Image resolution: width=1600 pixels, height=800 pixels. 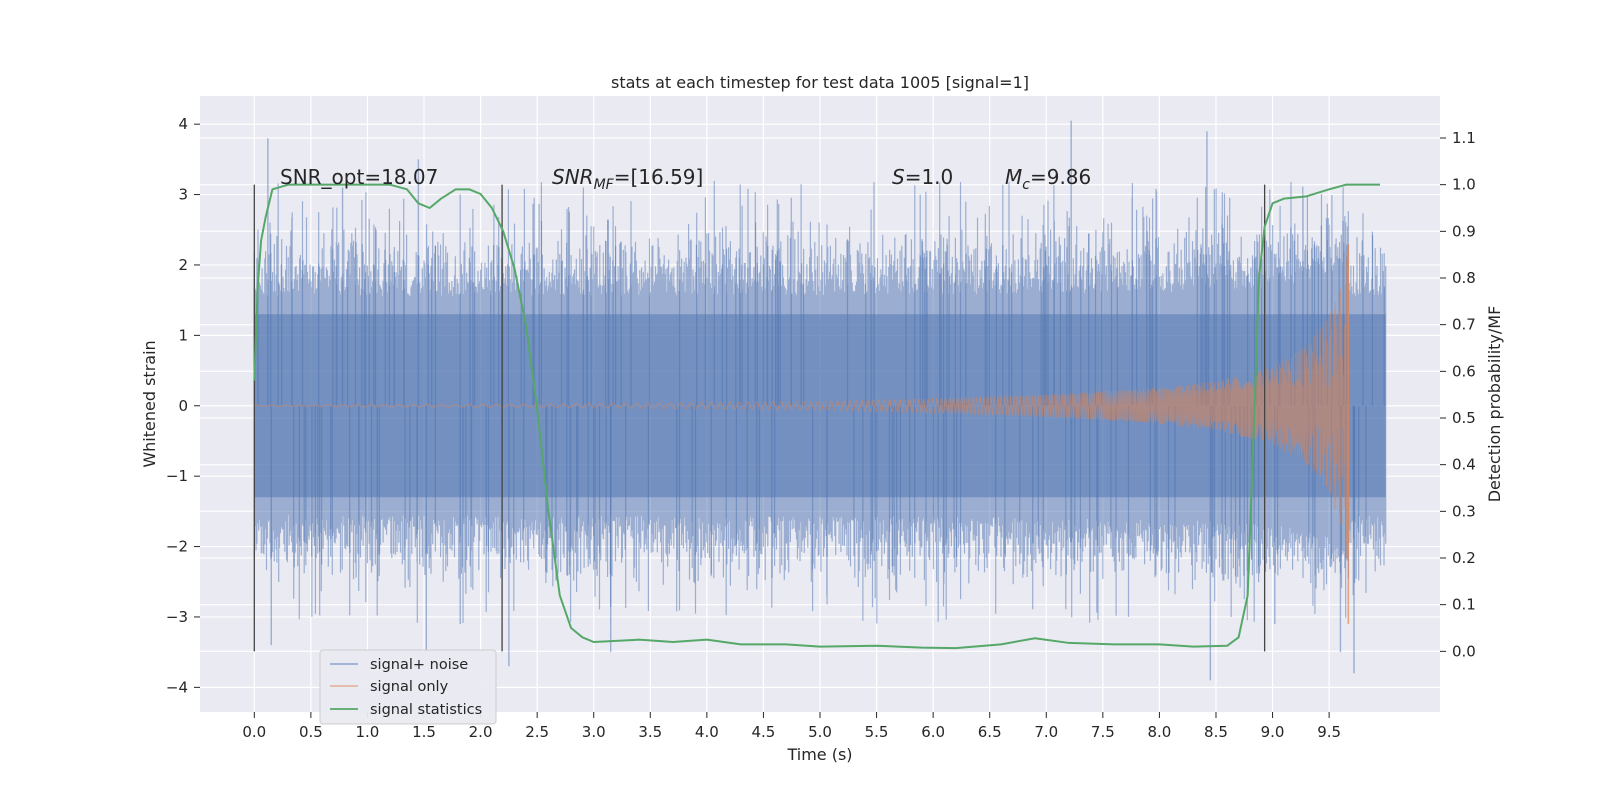 I want to click on x-tick-label: 2.0, so click(x=481, y=732).